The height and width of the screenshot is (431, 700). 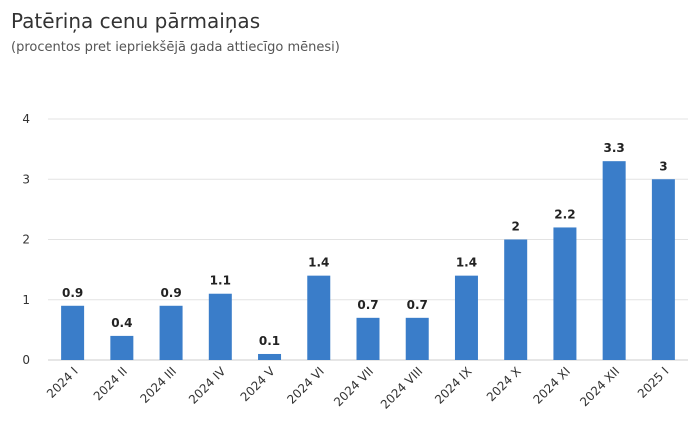 I want to click on data-label: 2, so click(x=516, y=227).